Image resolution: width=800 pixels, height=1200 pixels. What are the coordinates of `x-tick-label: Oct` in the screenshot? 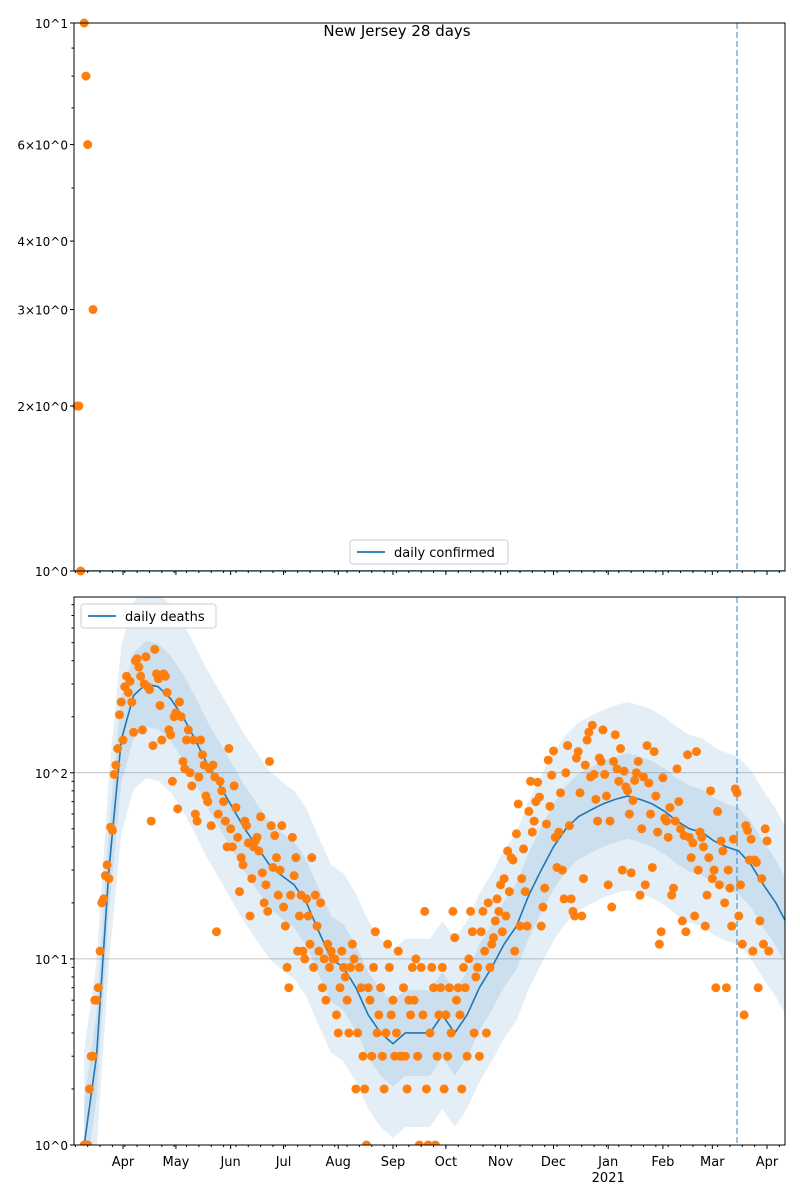 It's located at (446, 1162).